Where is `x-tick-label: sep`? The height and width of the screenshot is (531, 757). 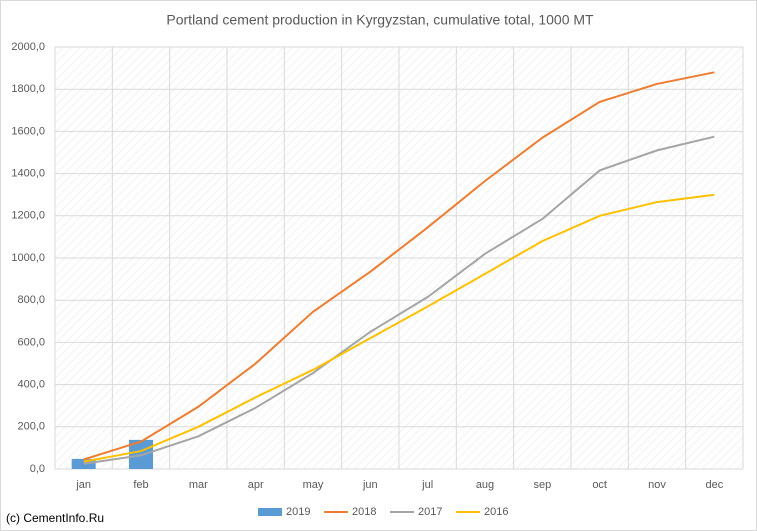 x-tick-label: sep is located at coordinates (542, 485).